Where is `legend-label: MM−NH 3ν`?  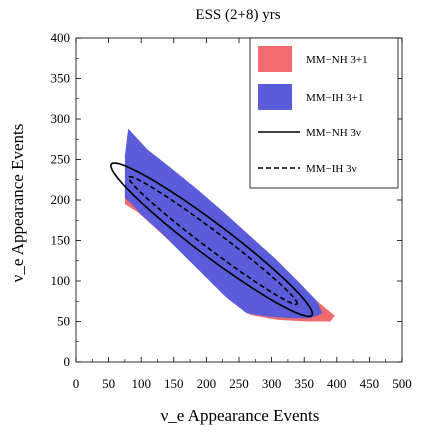 legend-label: MM−NH 3ν is located at coordinates (333, 133).